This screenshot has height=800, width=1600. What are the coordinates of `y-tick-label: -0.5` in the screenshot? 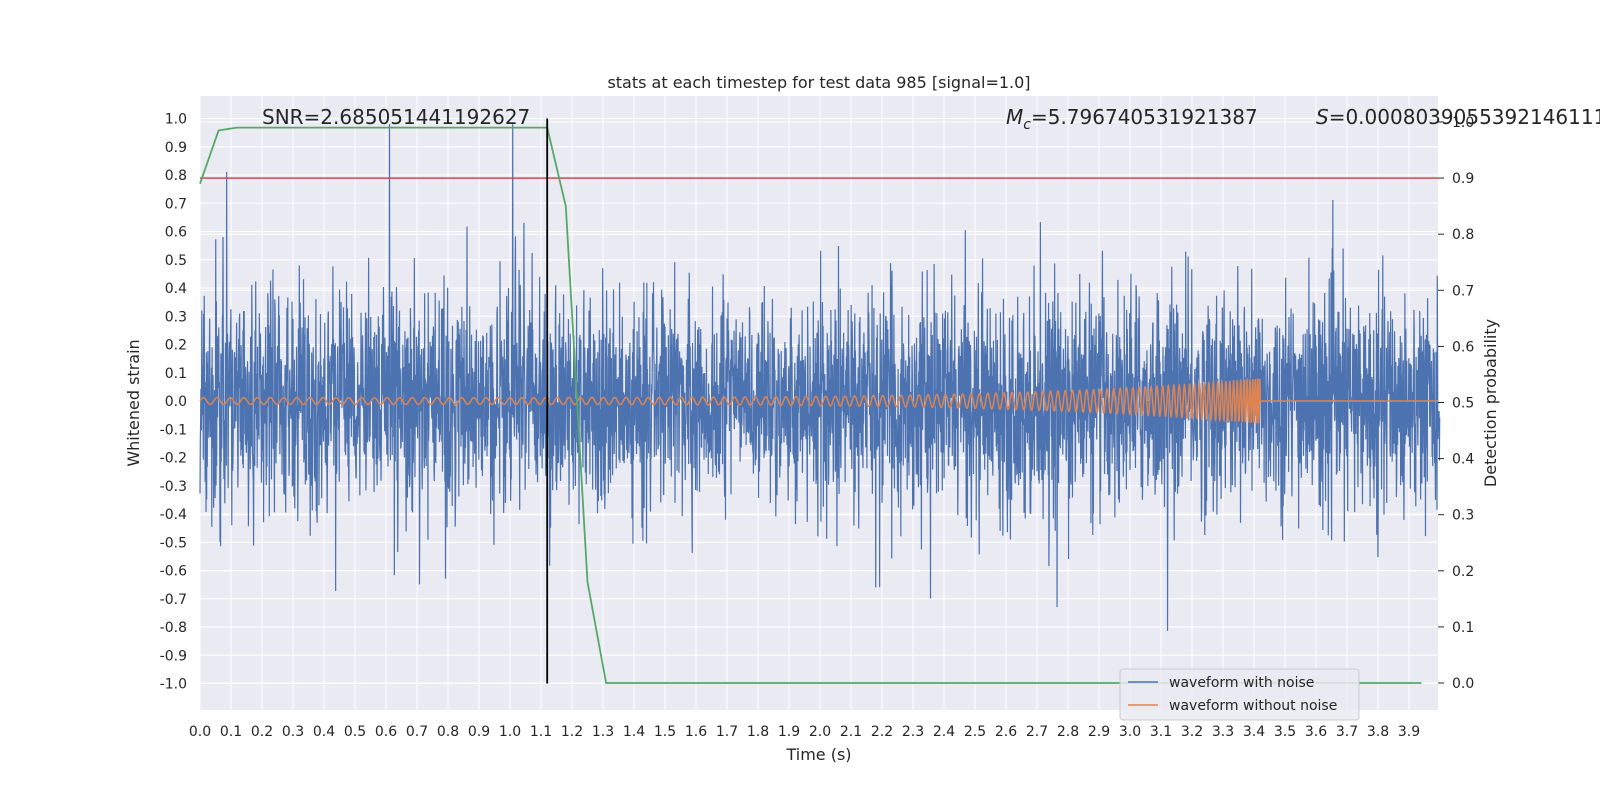 It's located at (173, 543).